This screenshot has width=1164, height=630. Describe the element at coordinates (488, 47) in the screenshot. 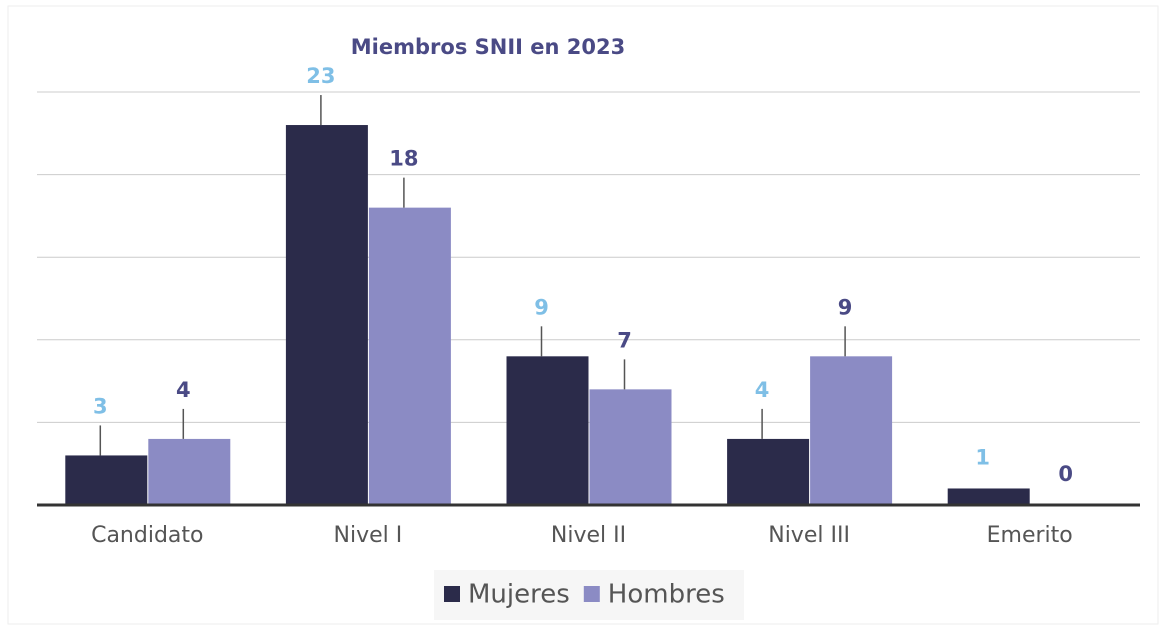

I see `chart-title: Miembros SNII en 2023` at that location.